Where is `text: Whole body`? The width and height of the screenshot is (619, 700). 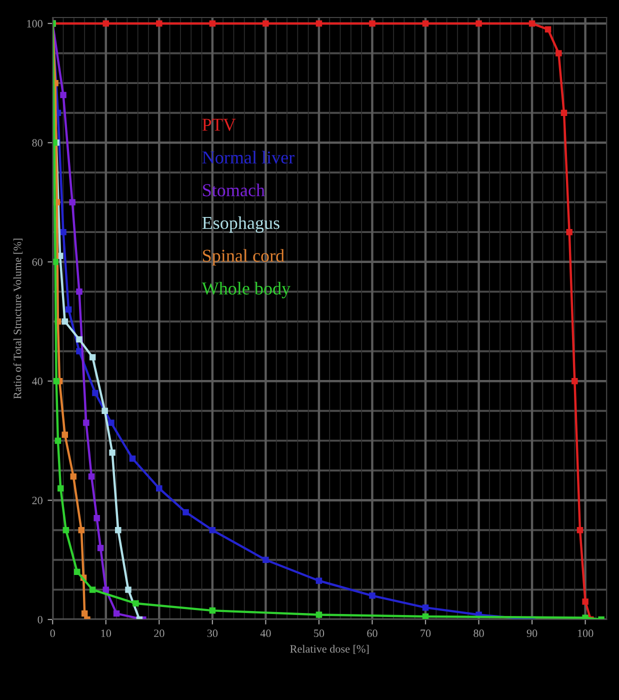 text: Whole body is located at coordinates (246, 290).